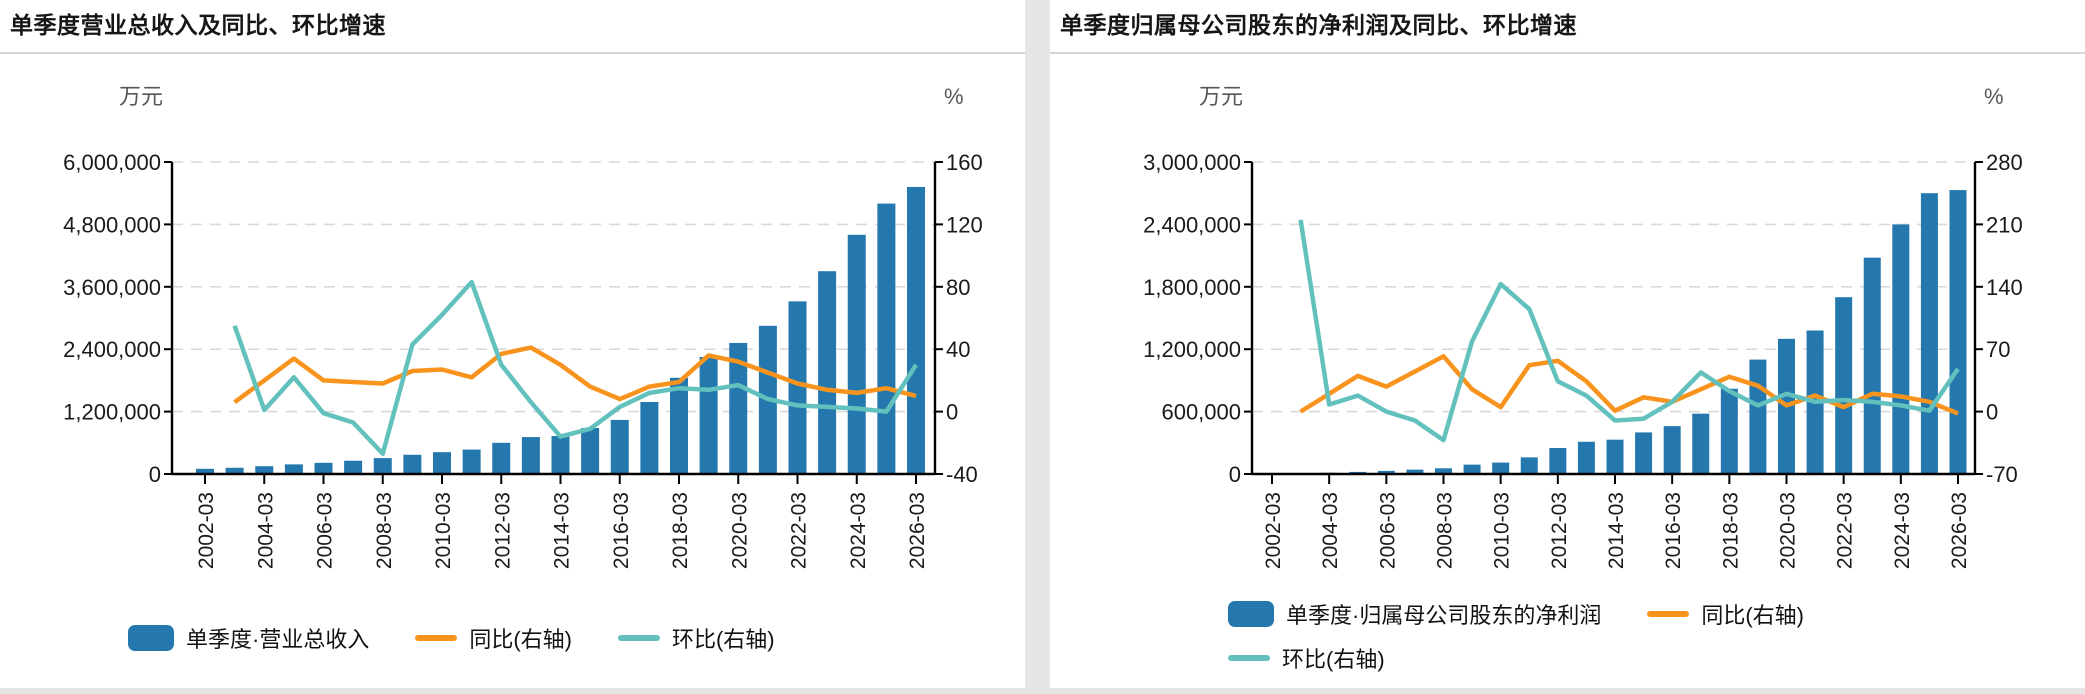 The image size is (2085, 694). I want to click on left-axis-tick-label: 6,000,000, so click(112, 162).